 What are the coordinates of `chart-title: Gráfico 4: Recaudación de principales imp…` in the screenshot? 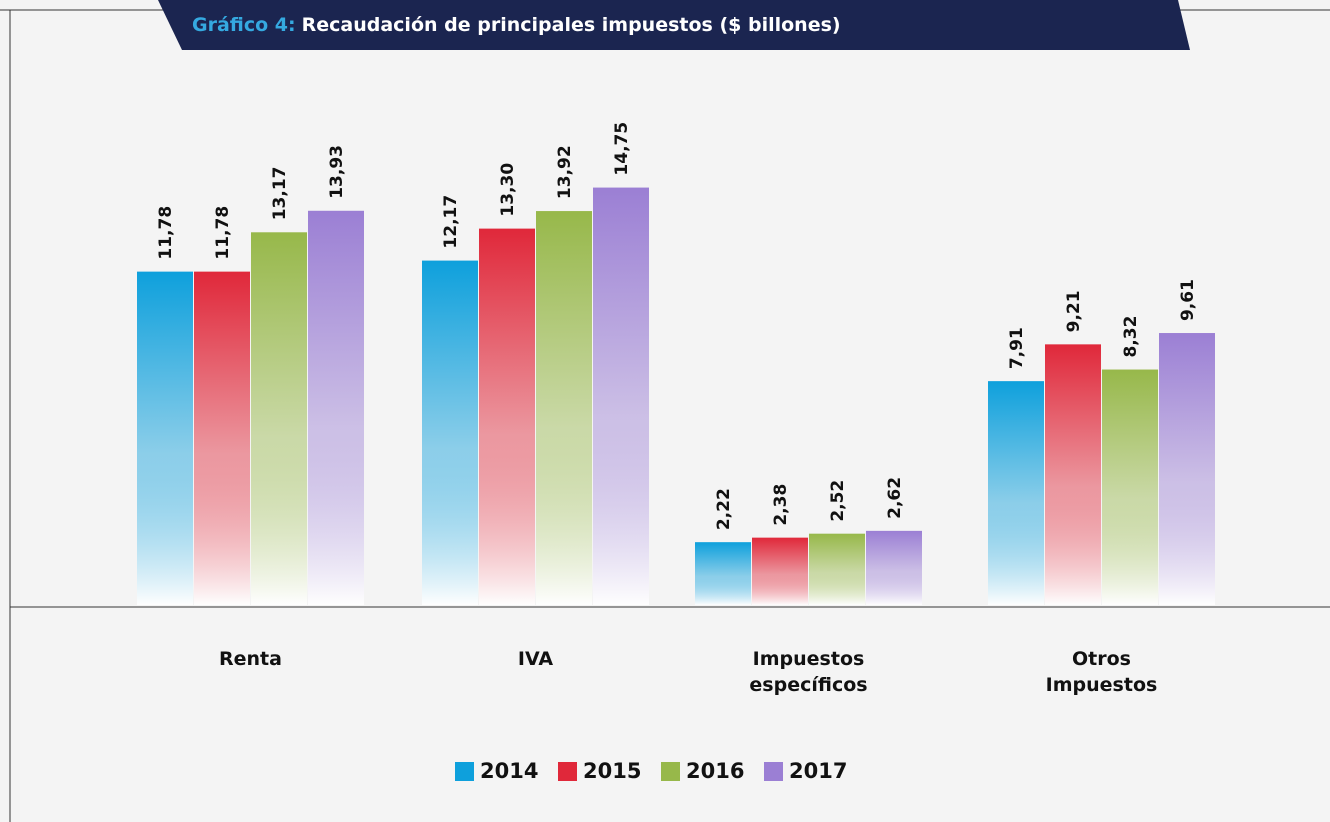 It's located at (516, 25).